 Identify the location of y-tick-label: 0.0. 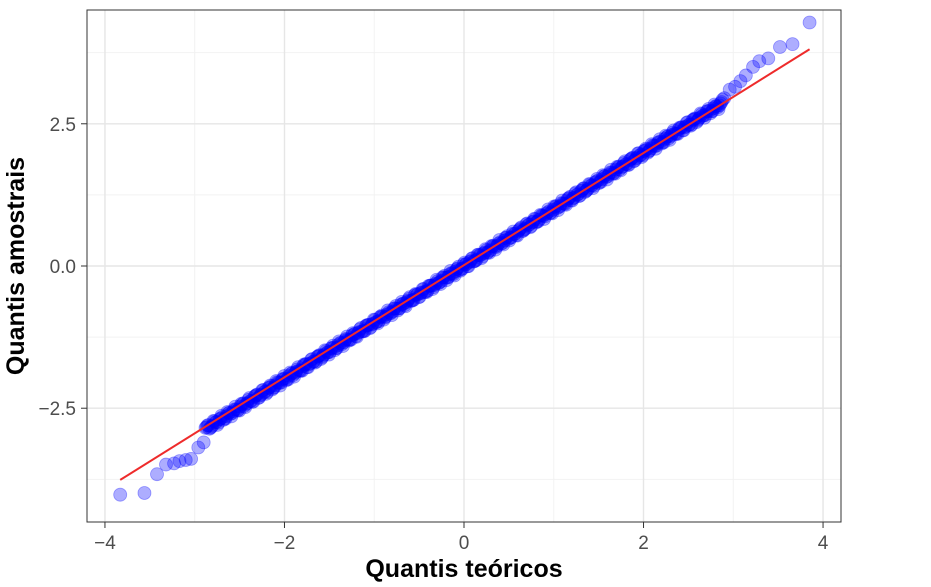
(63, 267).